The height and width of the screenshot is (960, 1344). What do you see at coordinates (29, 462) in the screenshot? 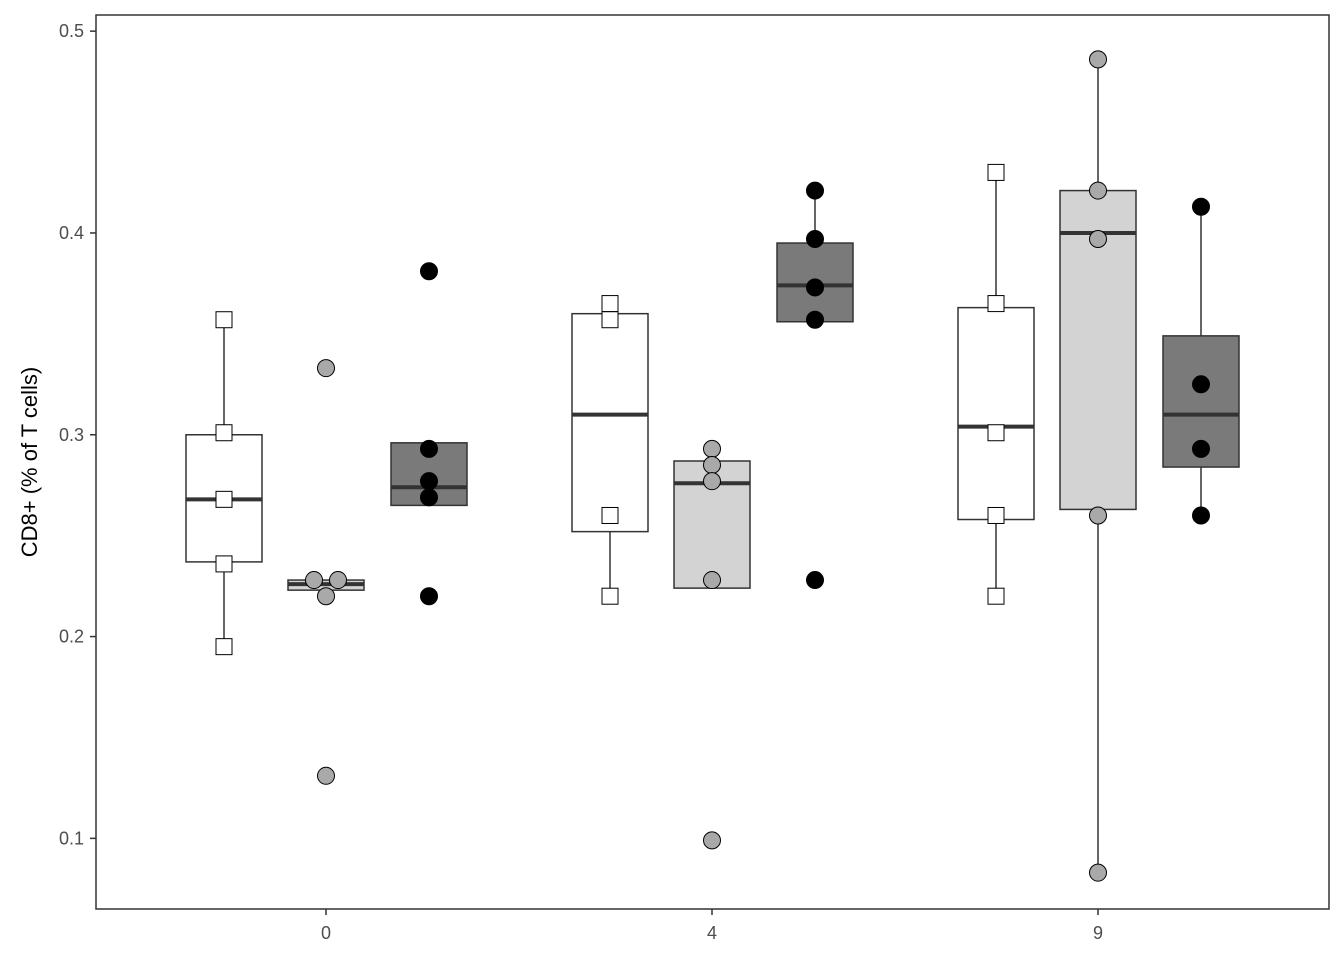
I see `y-axis-title: CD8+ (% of T cells)` at bounding box center [29, 462].